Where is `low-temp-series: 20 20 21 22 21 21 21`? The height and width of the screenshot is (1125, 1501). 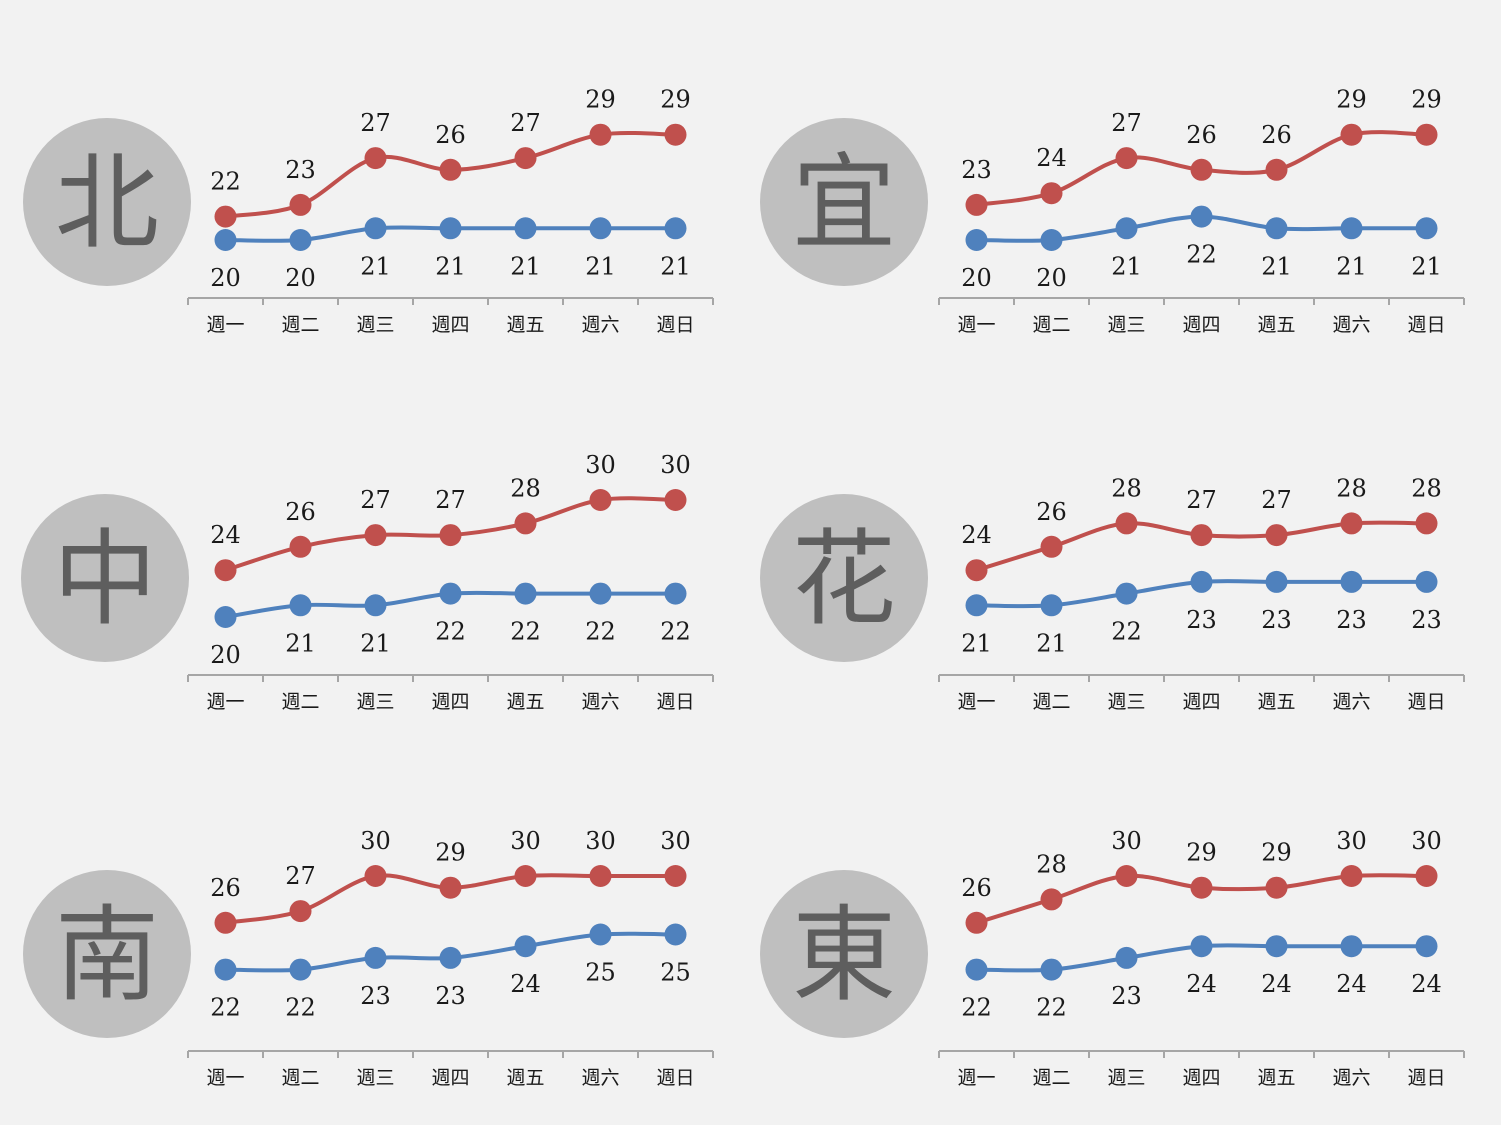
low-temp-series: 20 20 21 22 21 21 21 is located at coordinates (1201, 248).